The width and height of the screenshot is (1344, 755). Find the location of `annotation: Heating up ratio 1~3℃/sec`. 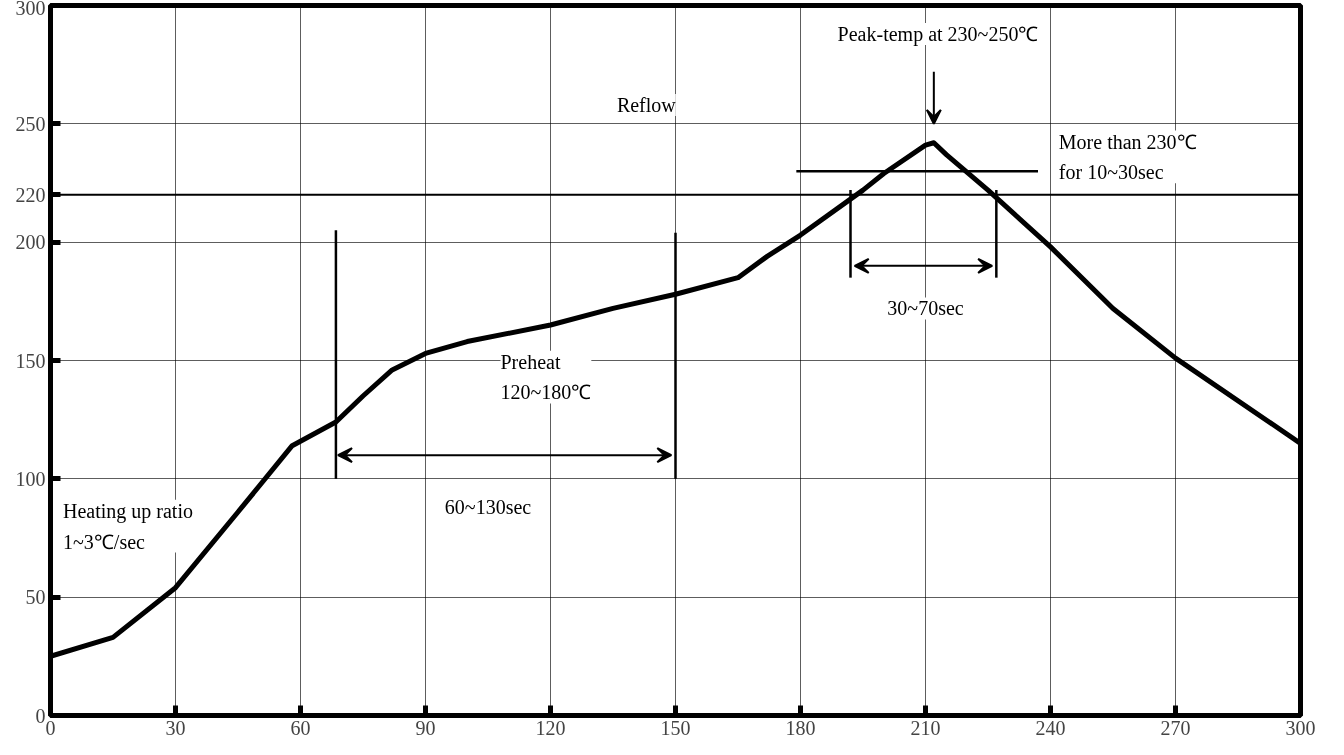

annotation: Heating up ratio 1~3℃/sec is located at coordinates (128, 526).